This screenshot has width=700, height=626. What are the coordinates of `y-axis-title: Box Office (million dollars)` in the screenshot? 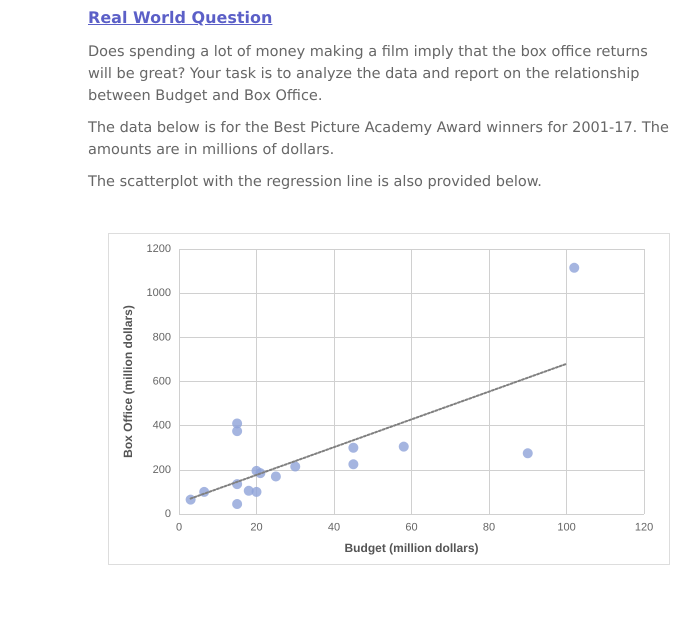 It's located at (128, 381).